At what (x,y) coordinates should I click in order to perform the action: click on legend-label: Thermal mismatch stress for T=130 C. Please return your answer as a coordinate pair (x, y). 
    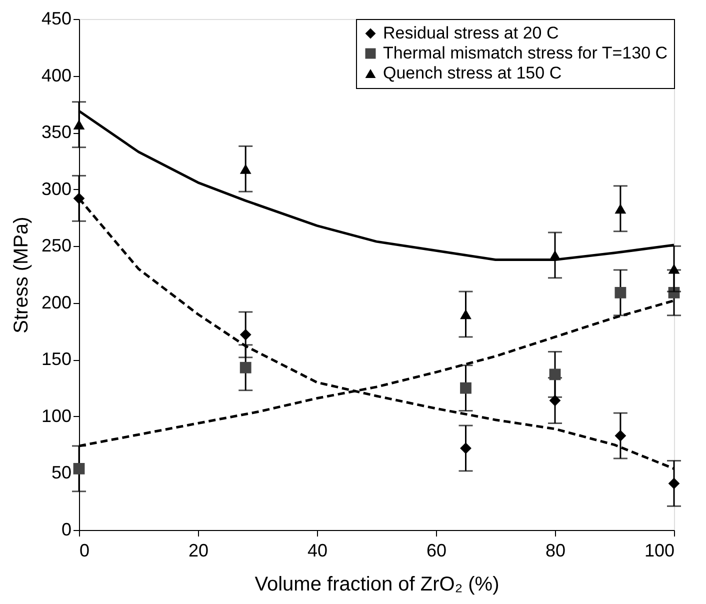
    Looking at the image, I should click on (525, 53).